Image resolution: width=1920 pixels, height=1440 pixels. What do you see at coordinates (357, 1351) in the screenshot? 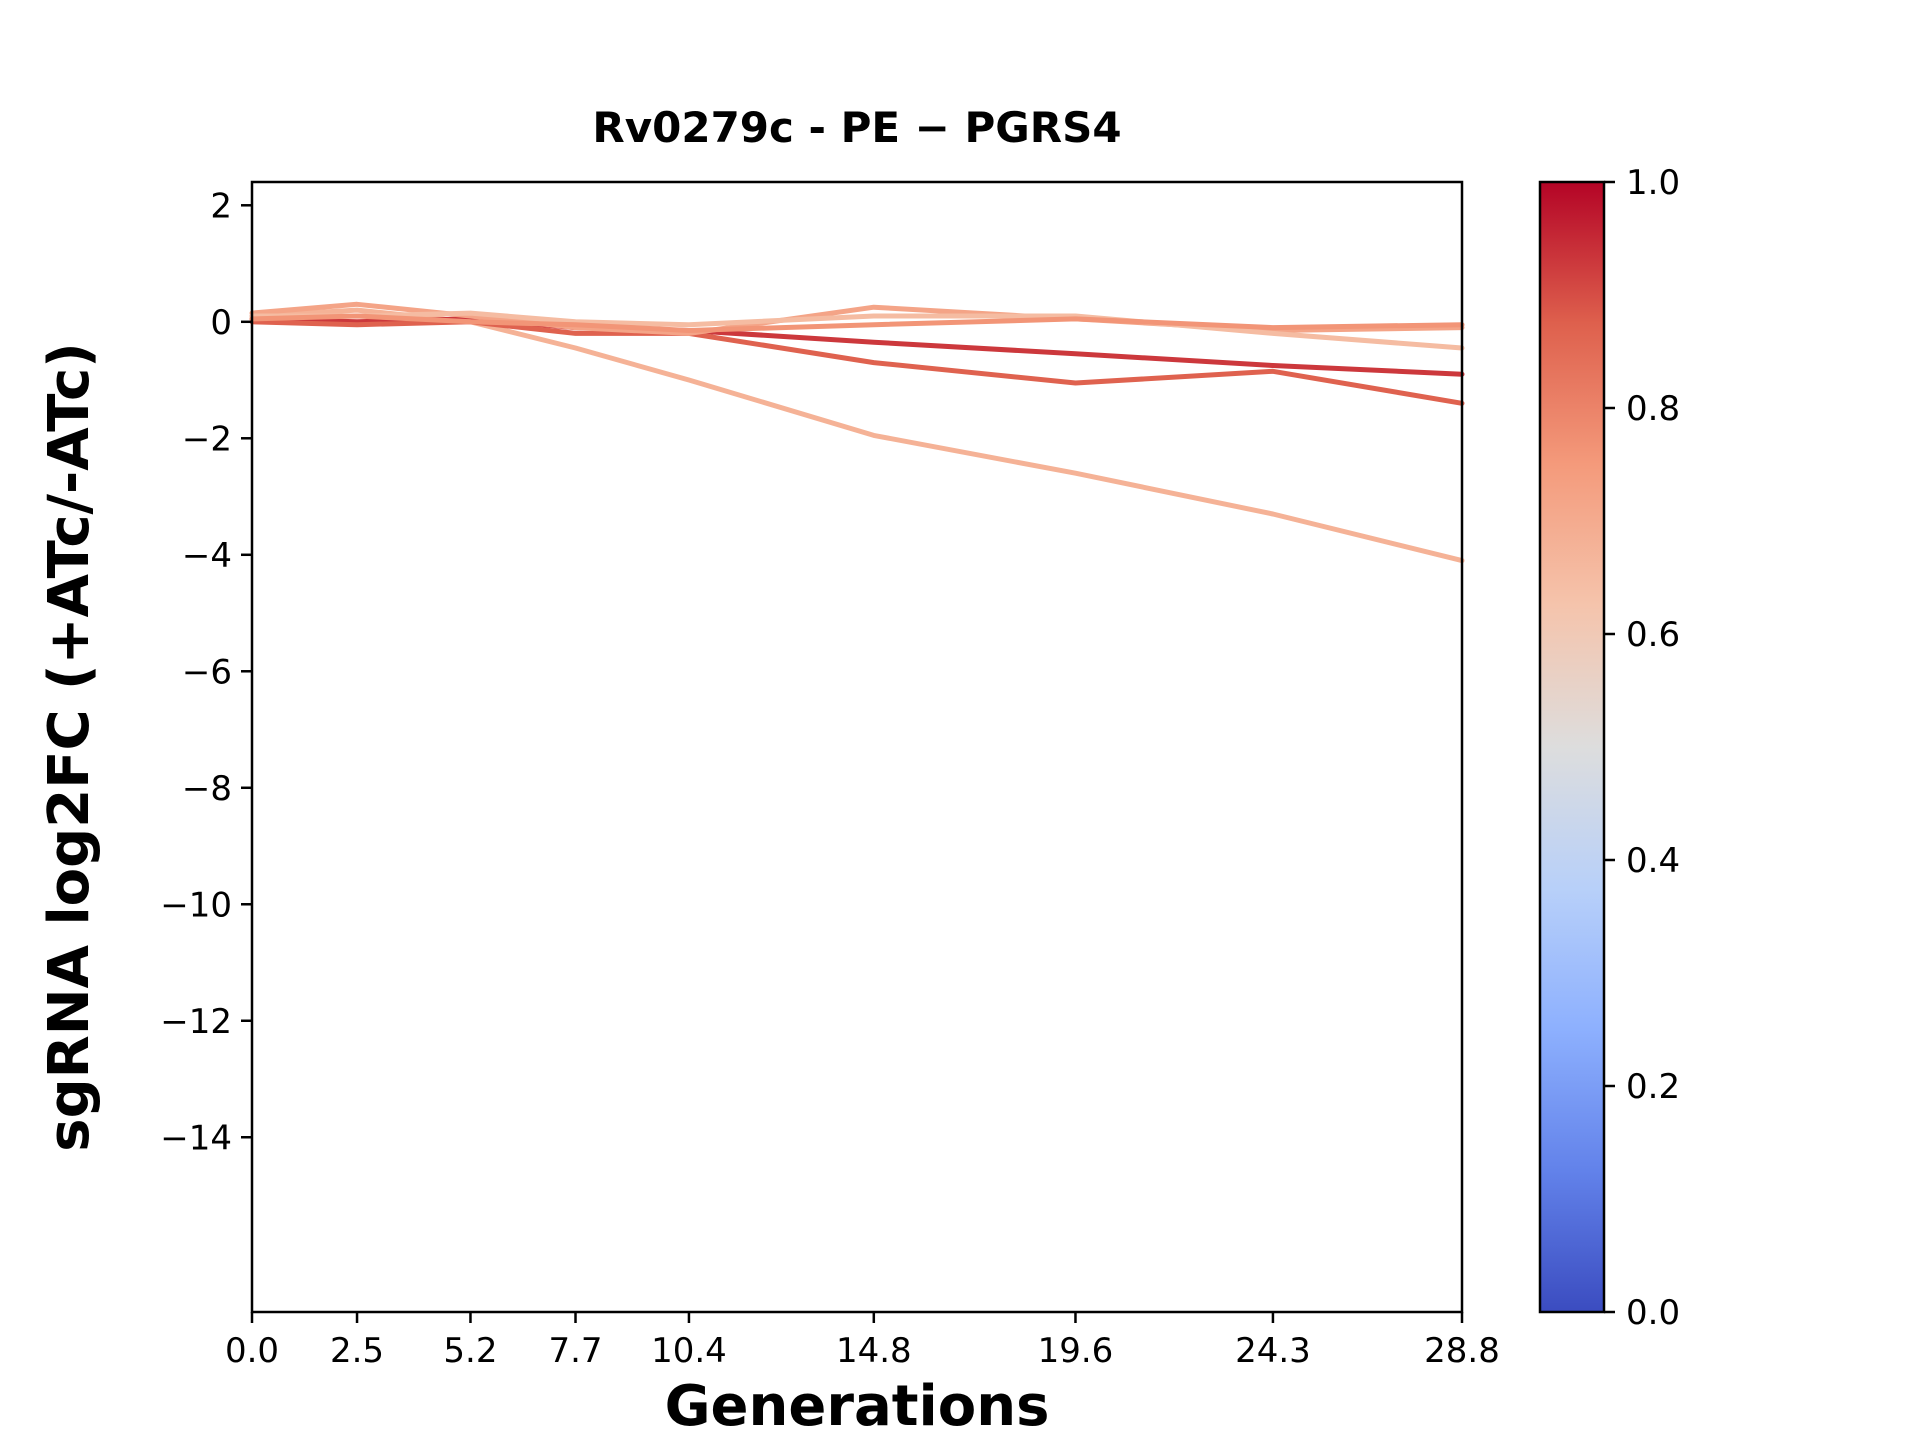
I see `x-tick-label: 2.5` at bounding box center [357, 1351].